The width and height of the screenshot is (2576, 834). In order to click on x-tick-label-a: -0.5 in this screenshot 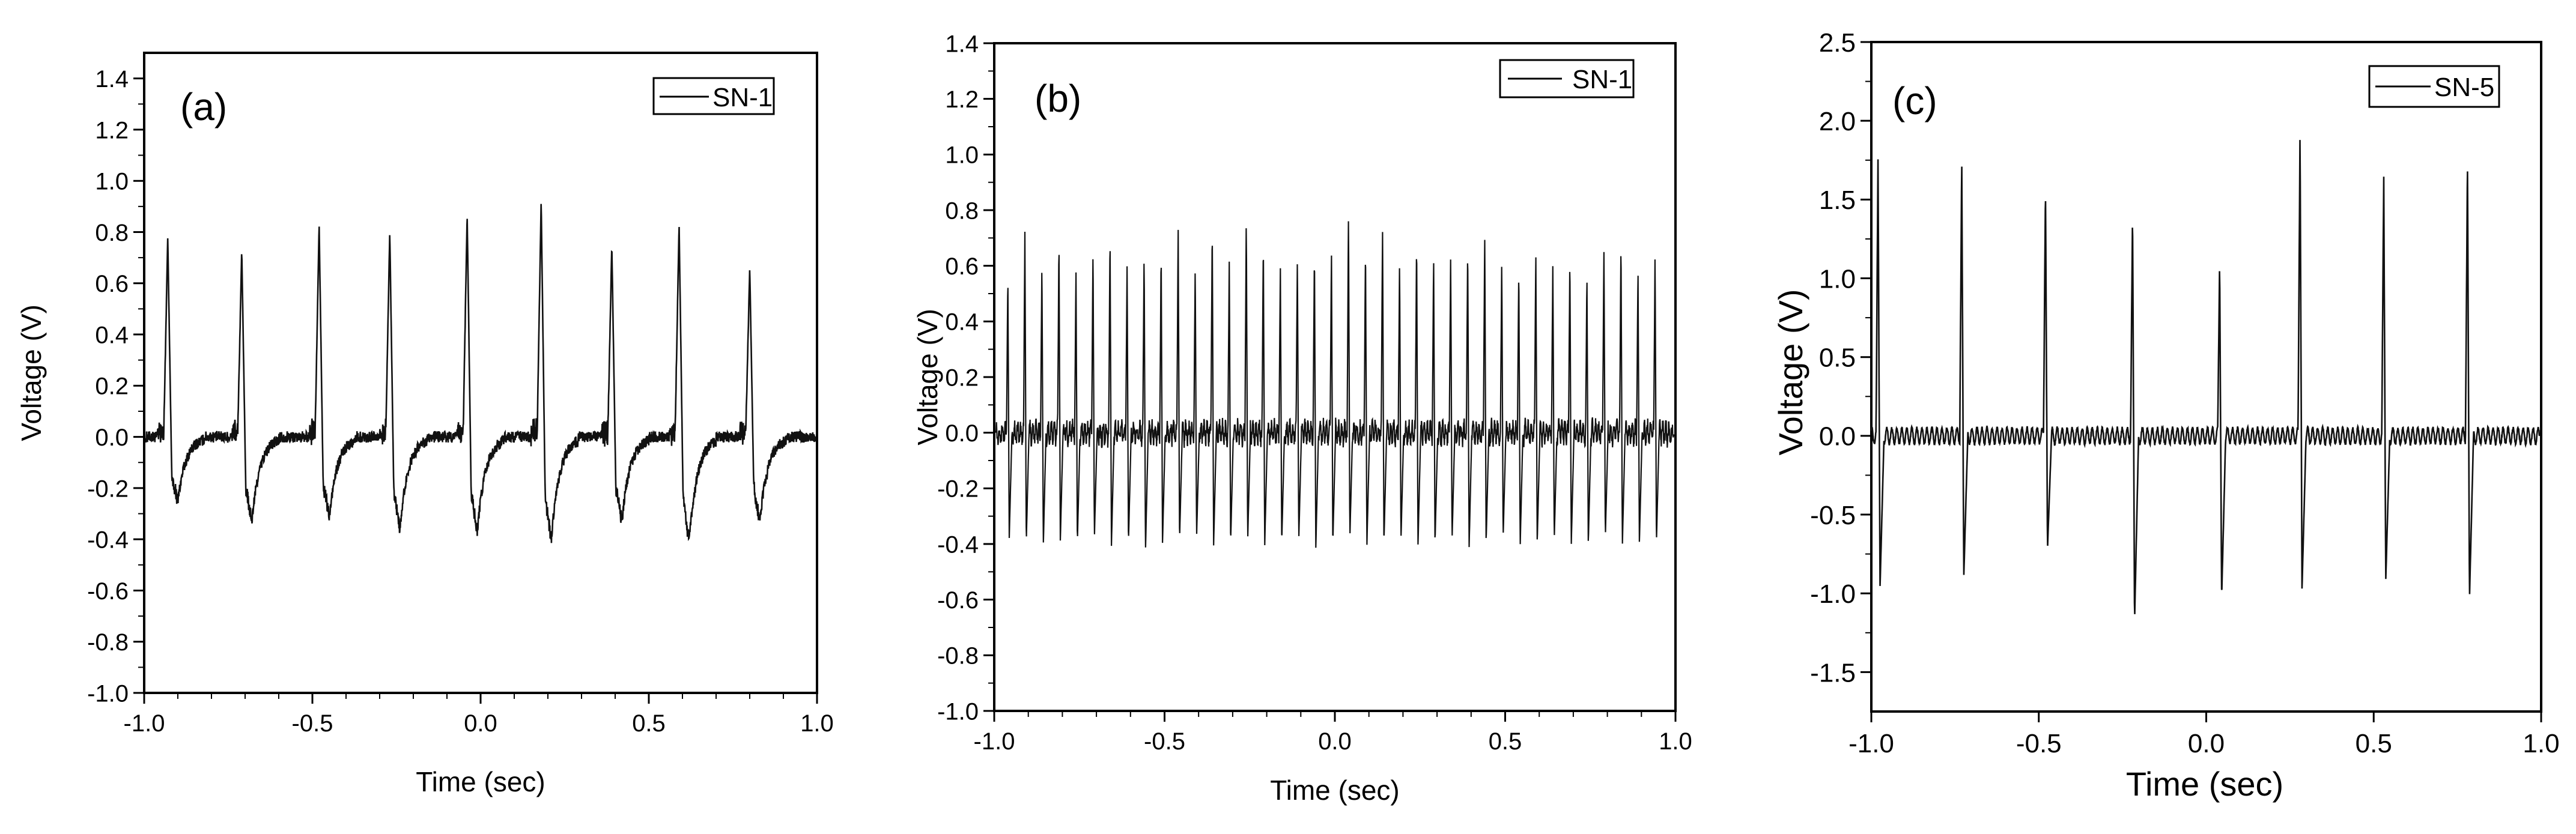, I will do `click(312, 724)`.